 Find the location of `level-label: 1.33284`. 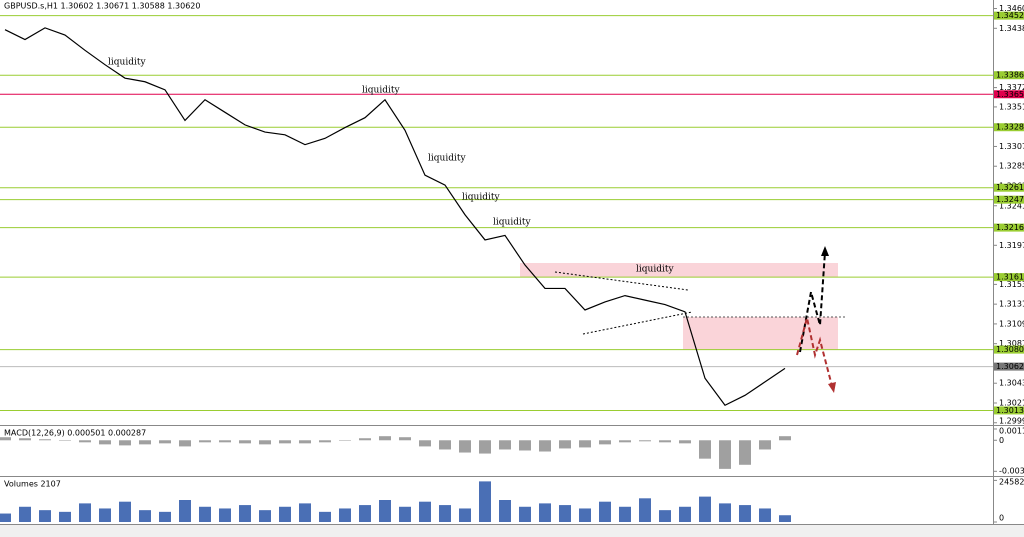

level-label: 1.33284 is located at coordinates (1010, 127).